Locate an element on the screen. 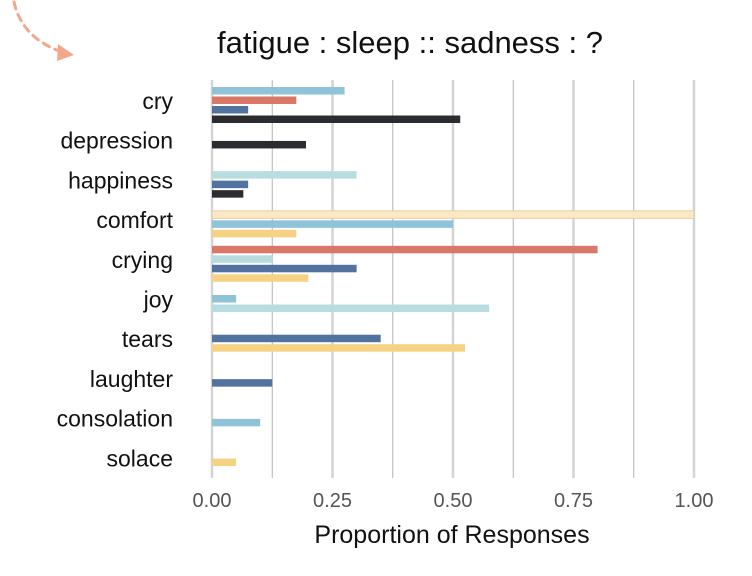 Image resolution: width=752 pixels, height=576 pixels. category-label: consolation is located at coordinates (115, 419).